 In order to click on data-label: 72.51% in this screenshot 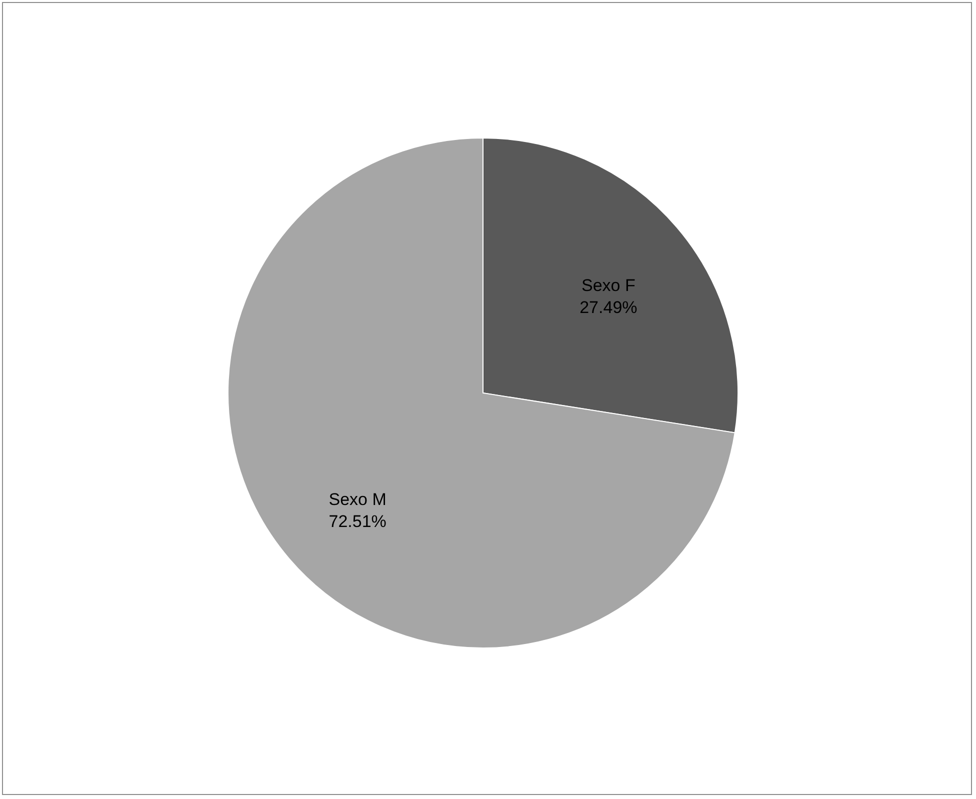, I will do `click(357, 522)`.